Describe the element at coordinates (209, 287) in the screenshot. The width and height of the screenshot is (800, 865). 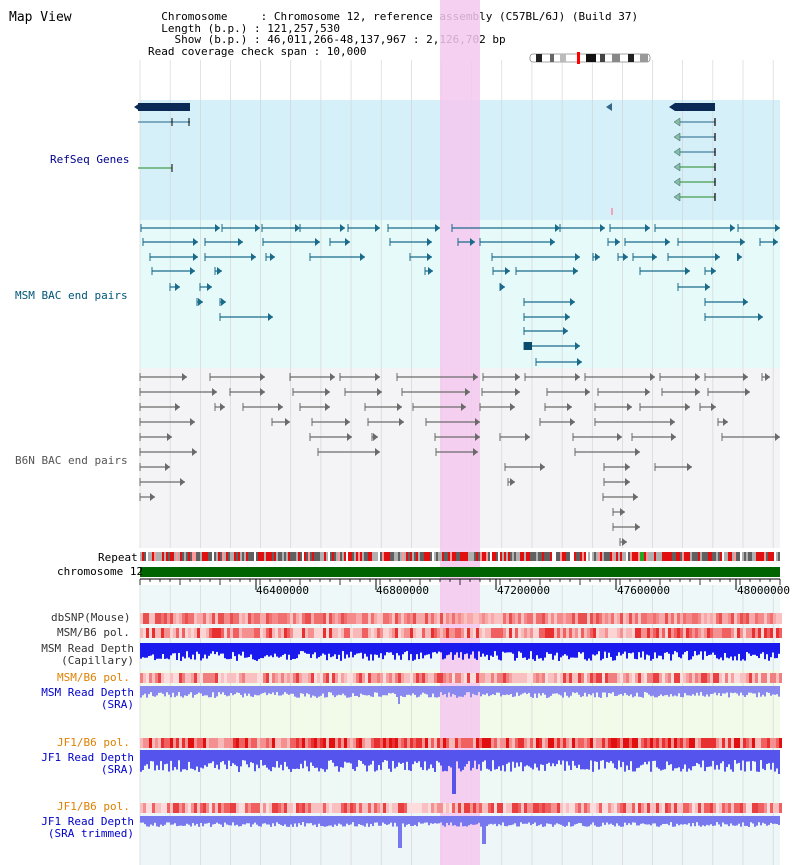
I see `msm-bac-pair-end` at that location.